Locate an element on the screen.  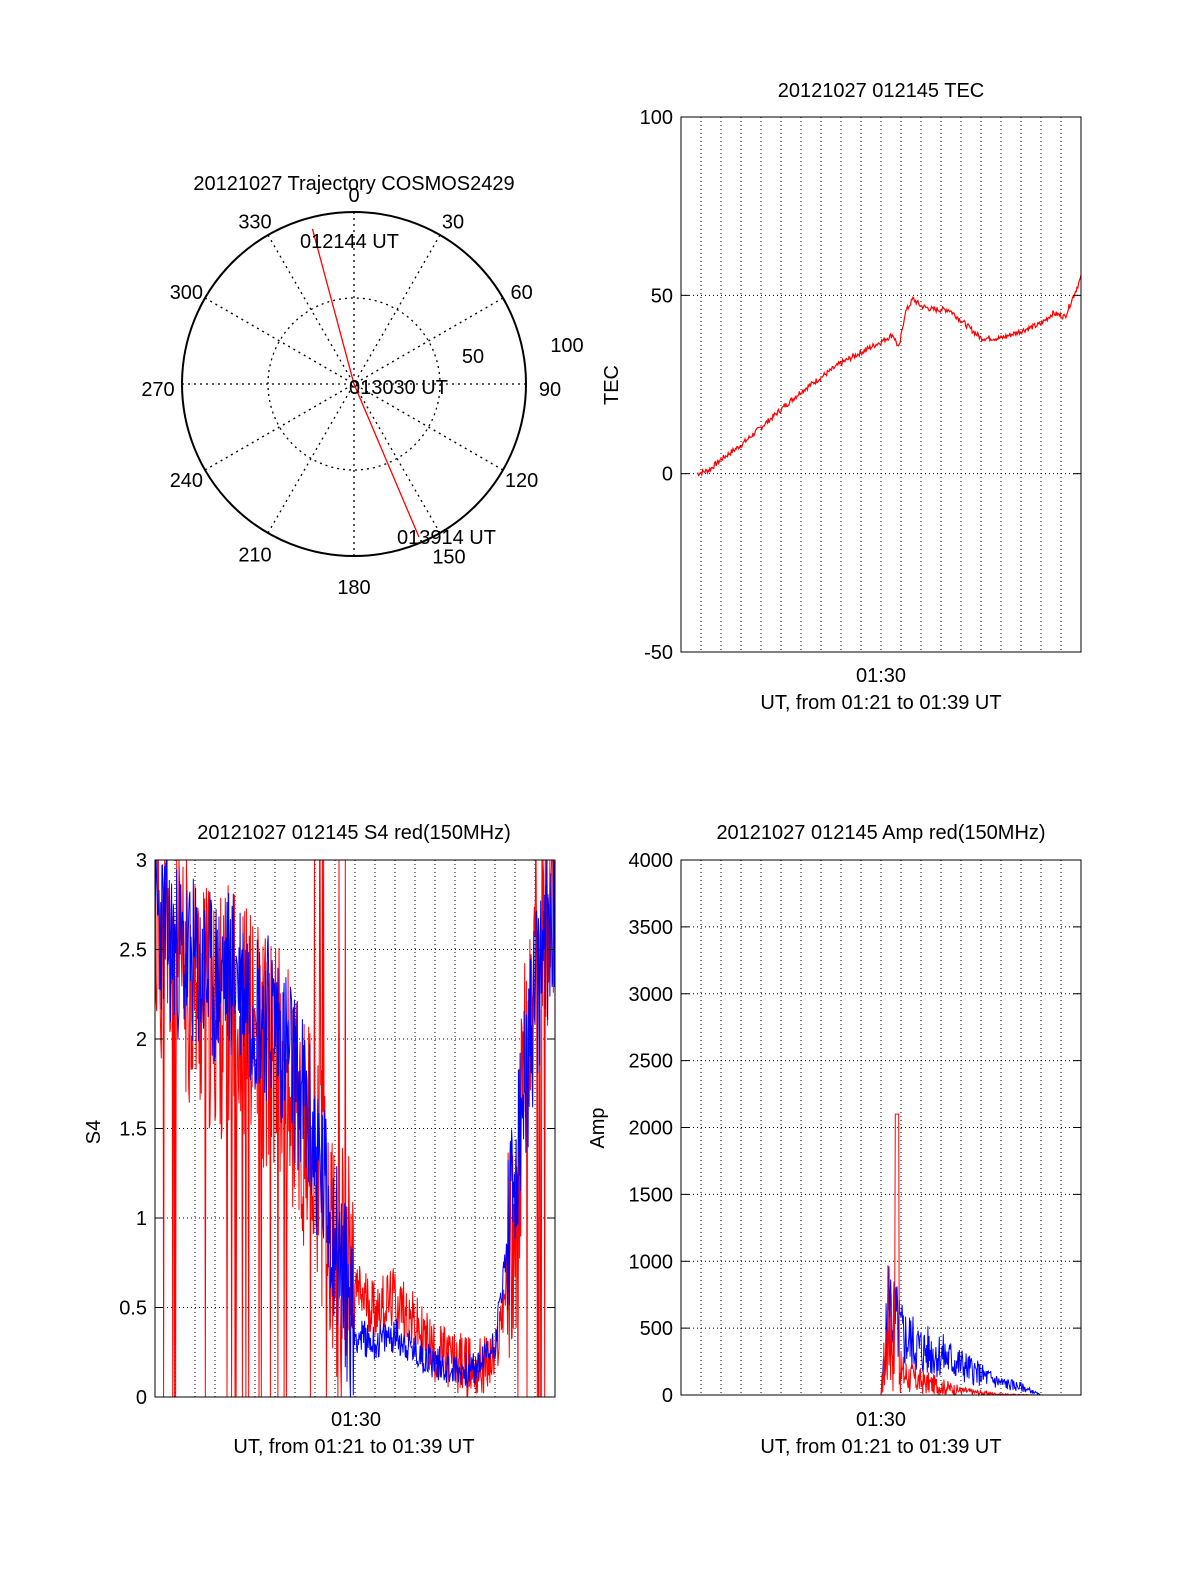
amp-title: 20121027 012145 Amp red(150MHz) is located at coordinates (880, 833).